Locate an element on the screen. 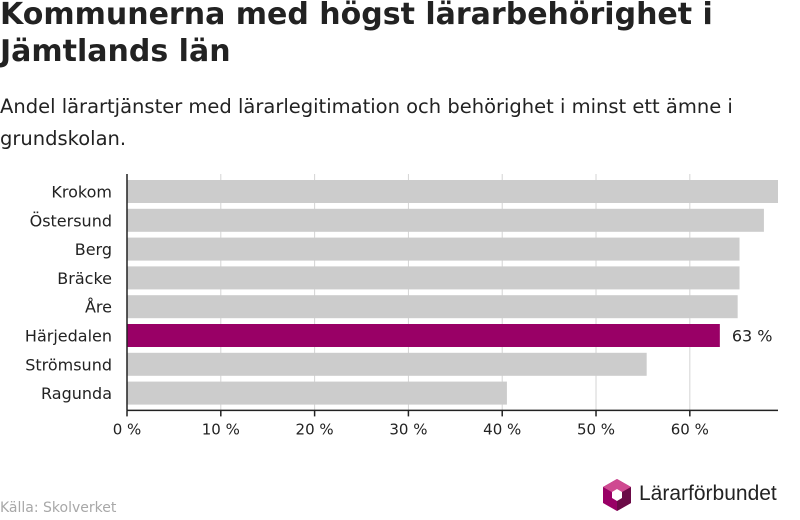 The height and width of the screenshot is (520, 800). x-tick-label: 40 % is located at coordinates (502, 429).